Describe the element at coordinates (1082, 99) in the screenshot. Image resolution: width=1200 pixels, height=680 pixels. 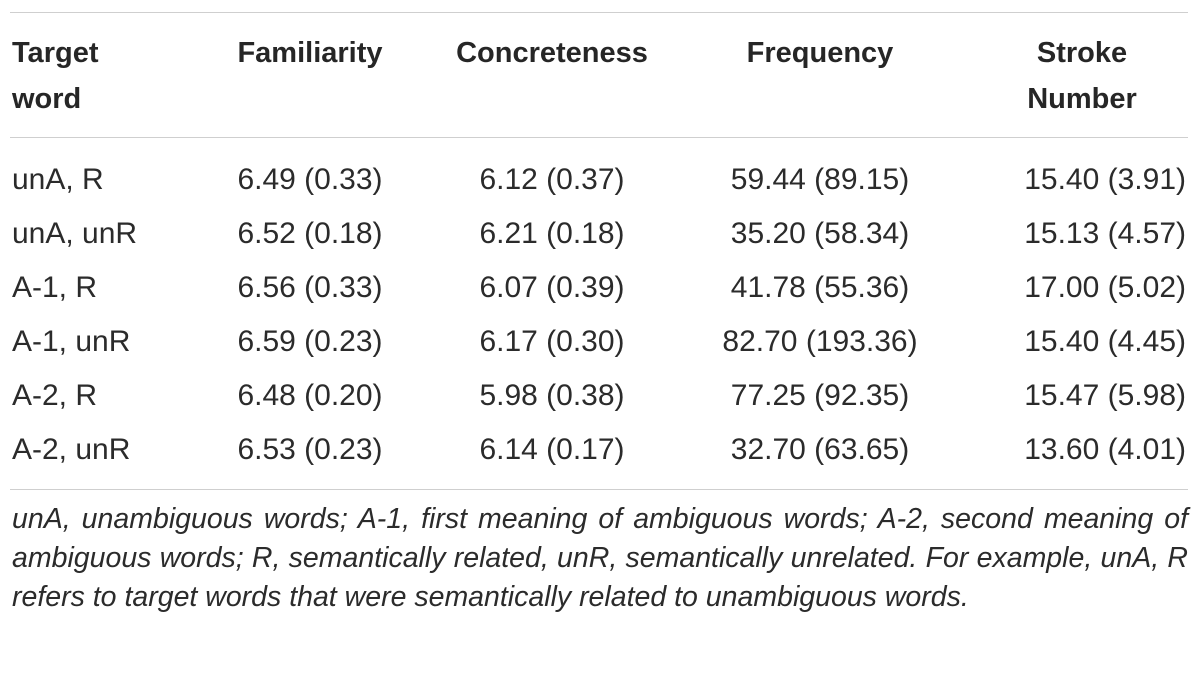
I see `header-stroke-number-line2: Number` at that location.